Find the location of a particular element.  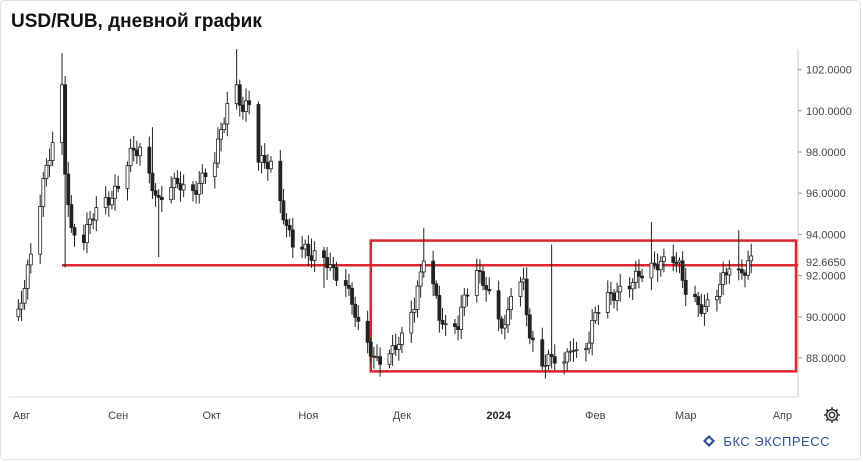

current-price-label: 92.6650 is located at coordinates (826, 263).